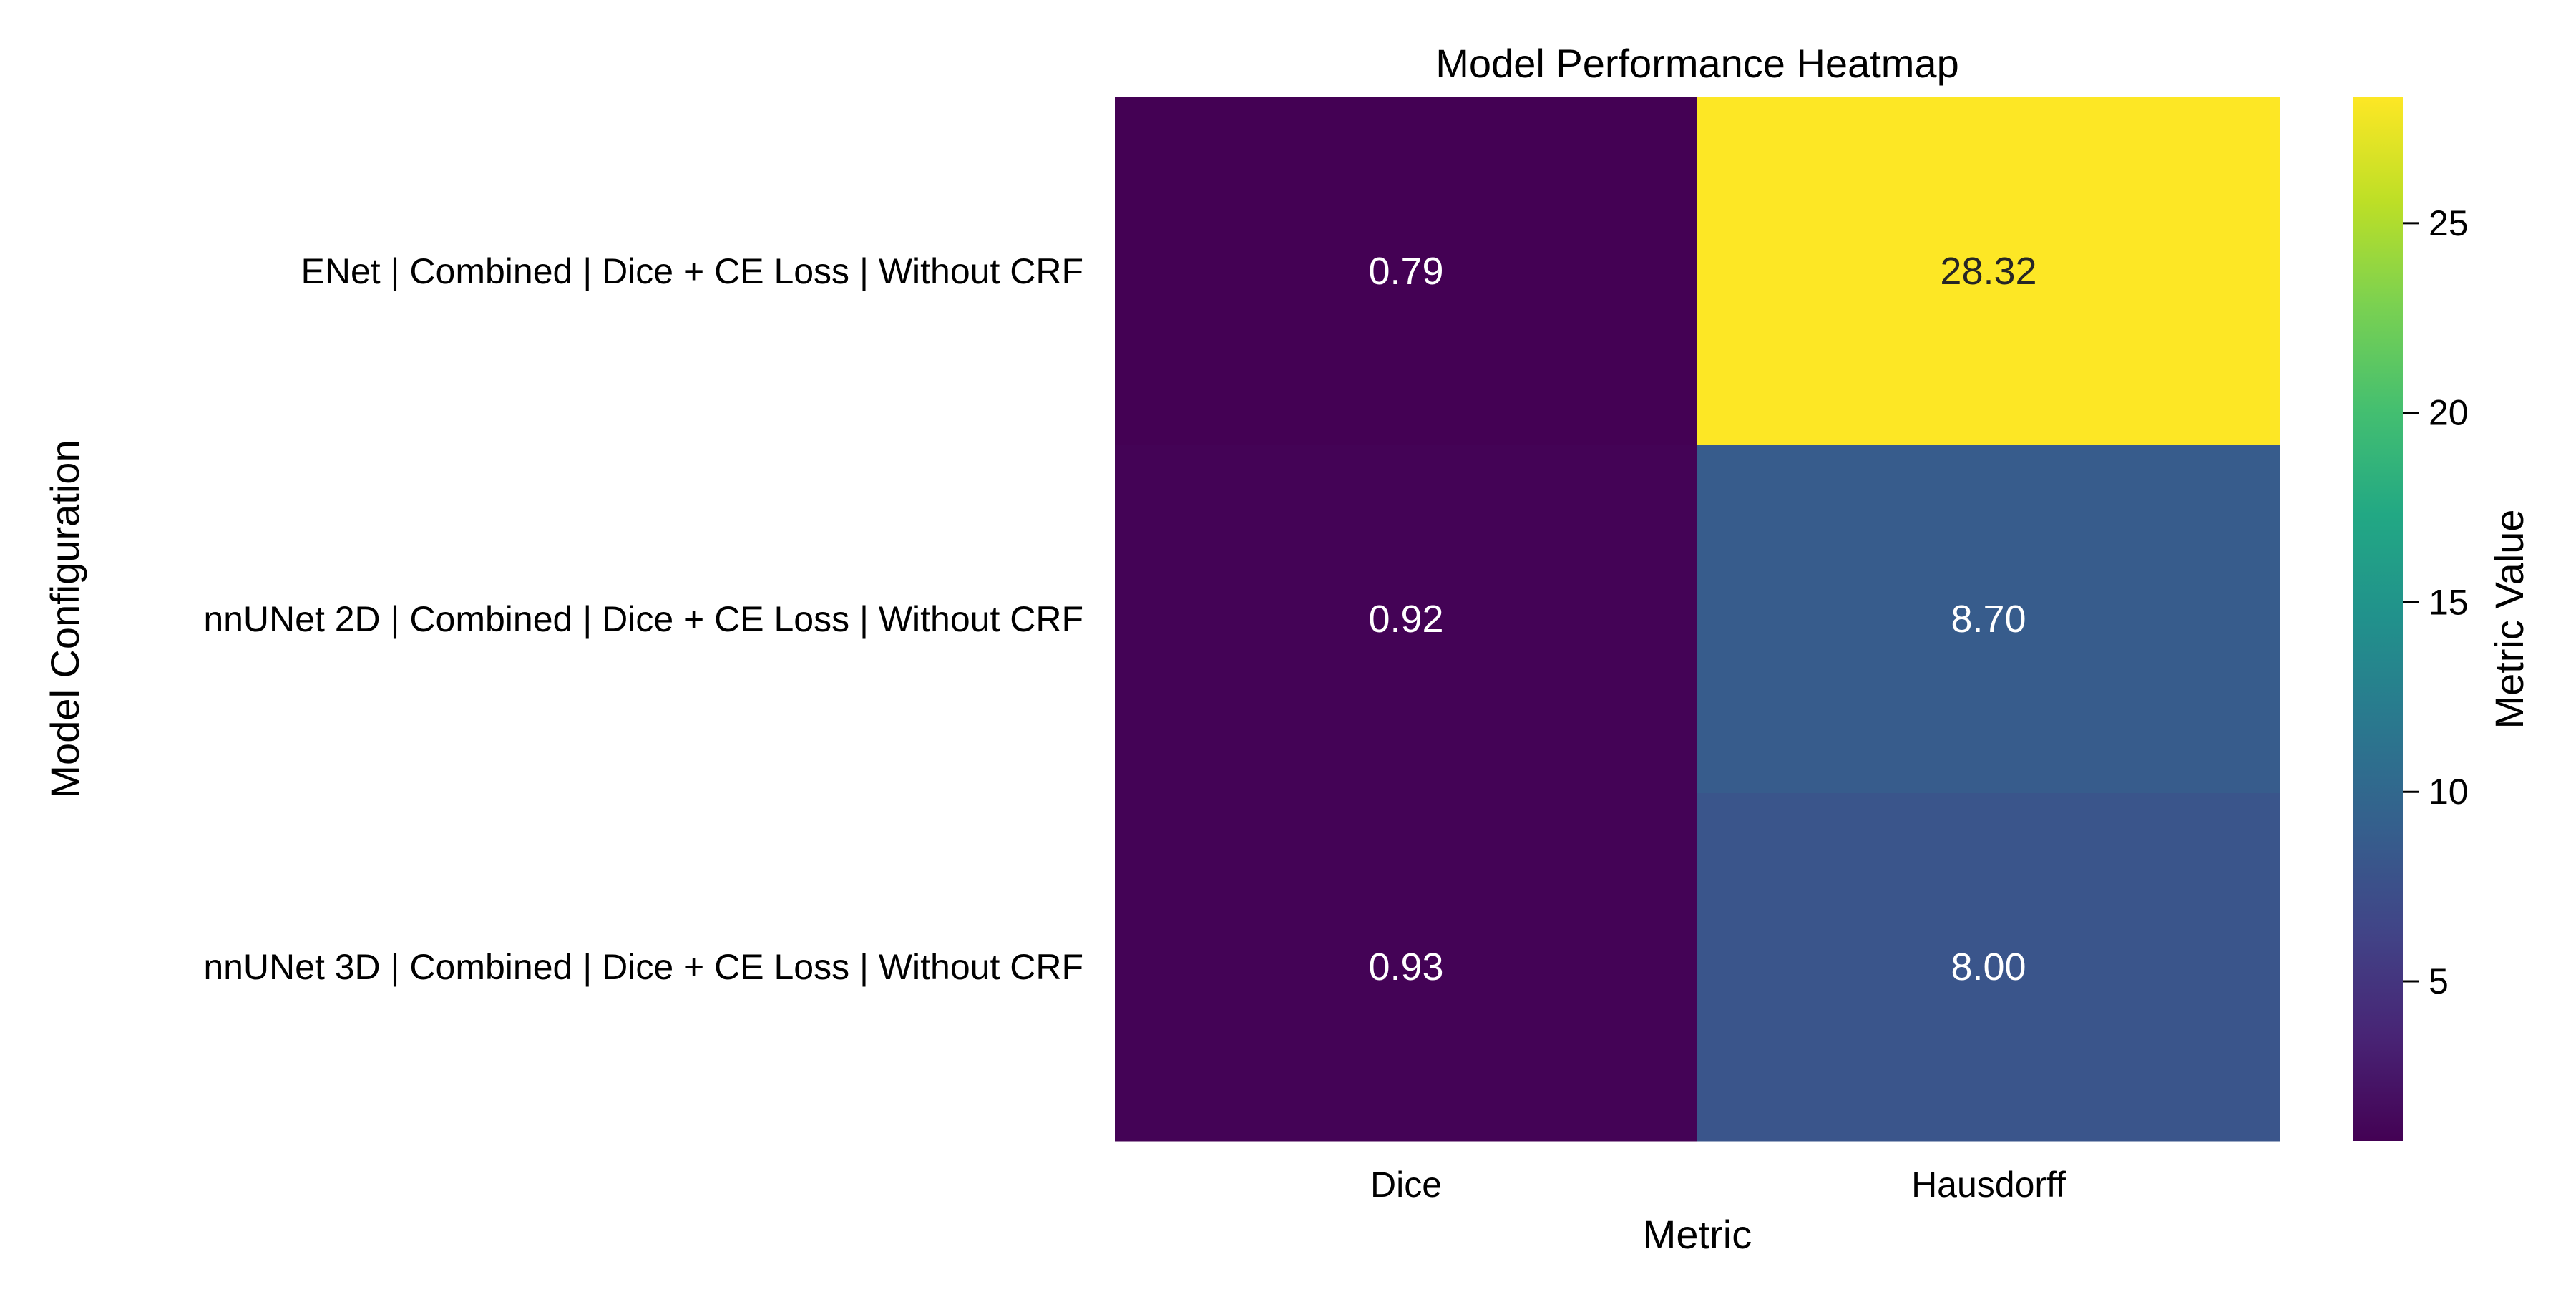  What do you see at coordinates (2509, 619) in the screenshot?
I see `colorbar-label: Metric Value` at bounding box center [2509, 619].